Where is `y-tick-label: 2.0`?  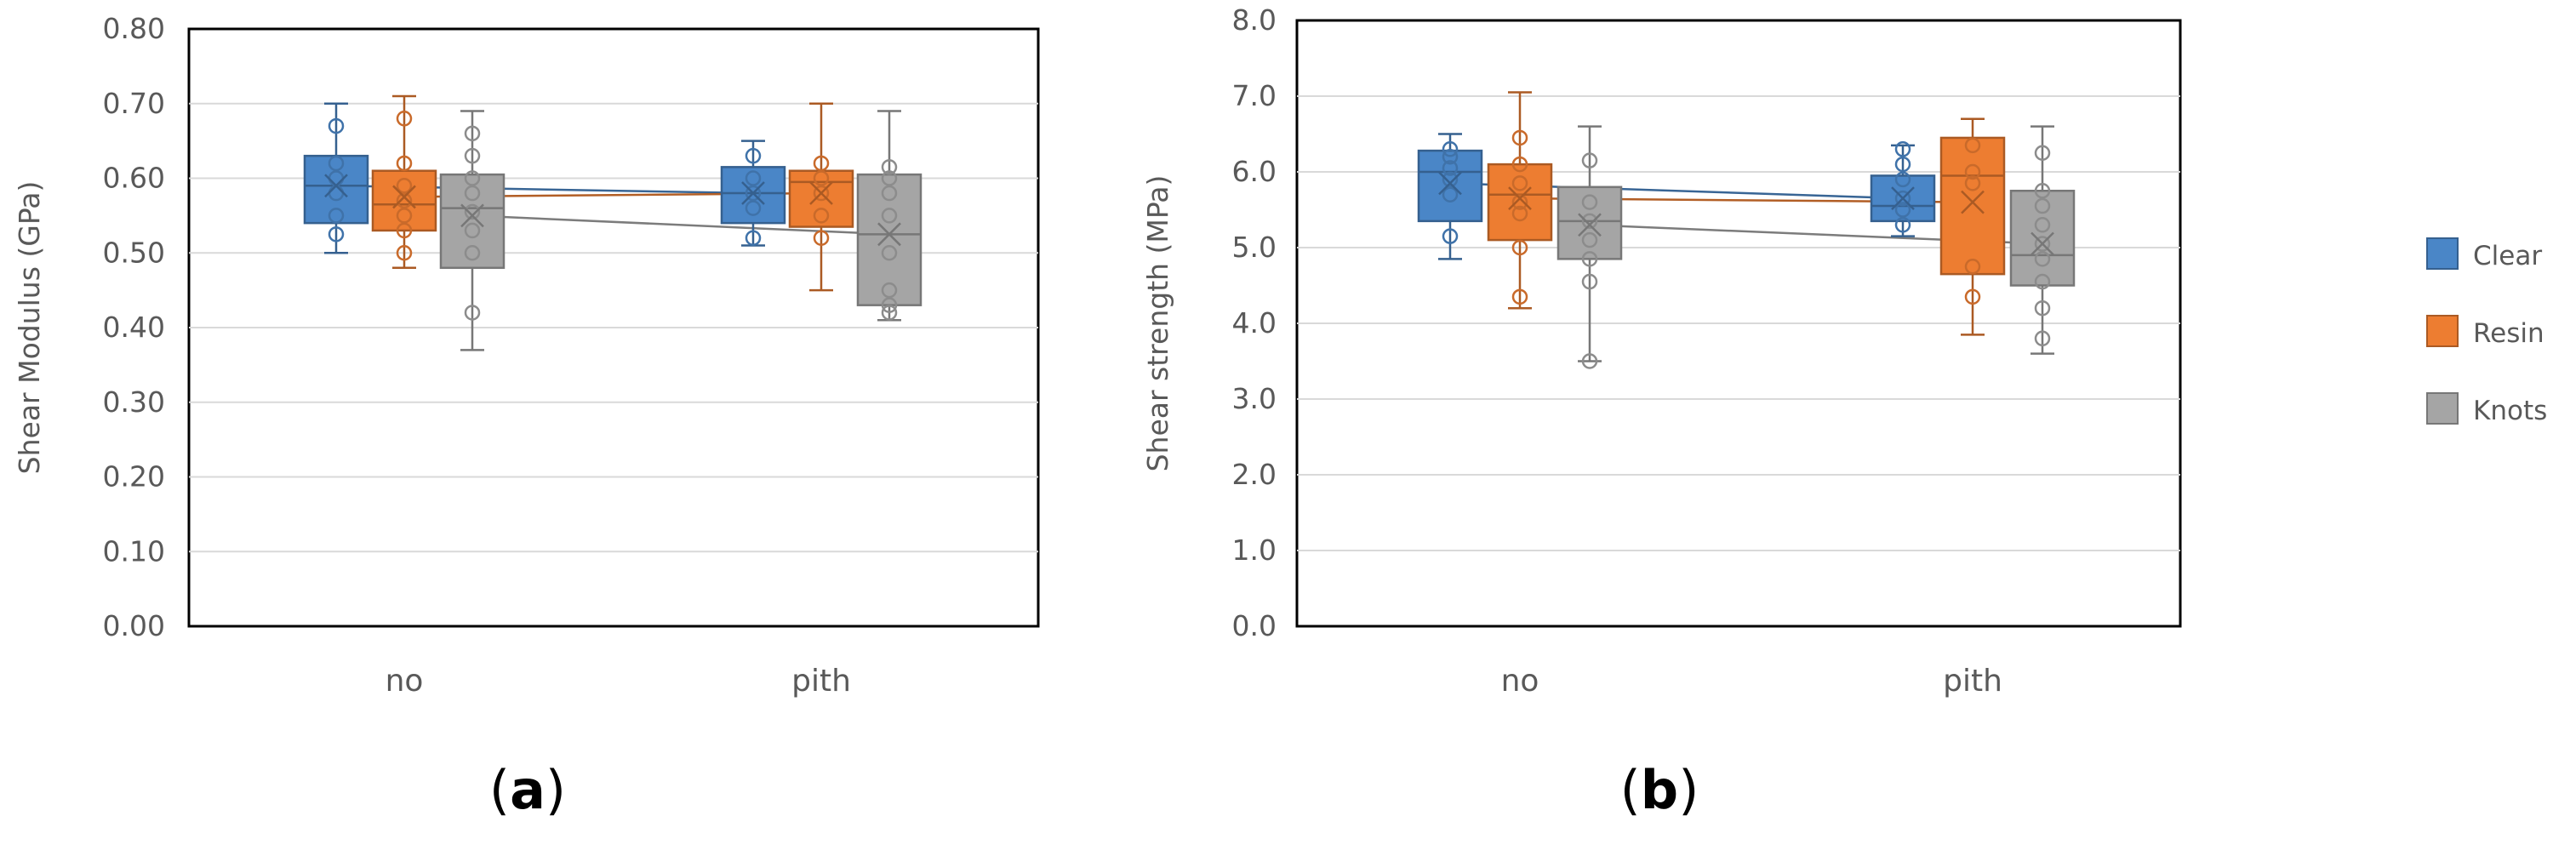
y-tick-label: 2.0 is located at coordinates (1254, 474).